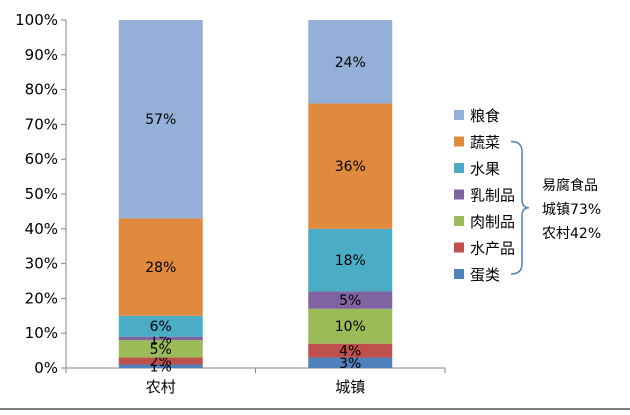  What do you see at coordinates (492, 196) in the screenshot?
I see `legend-label: 乳制品` at bounding box center [492, 196].